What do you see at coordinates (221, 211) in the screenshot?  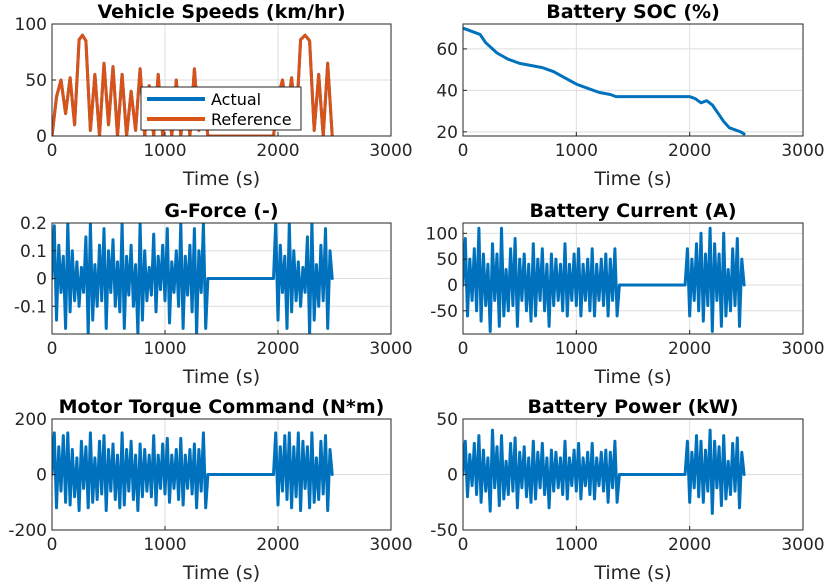 I see `chart-title: G-Force (-)` at bounding box center [221, 211].